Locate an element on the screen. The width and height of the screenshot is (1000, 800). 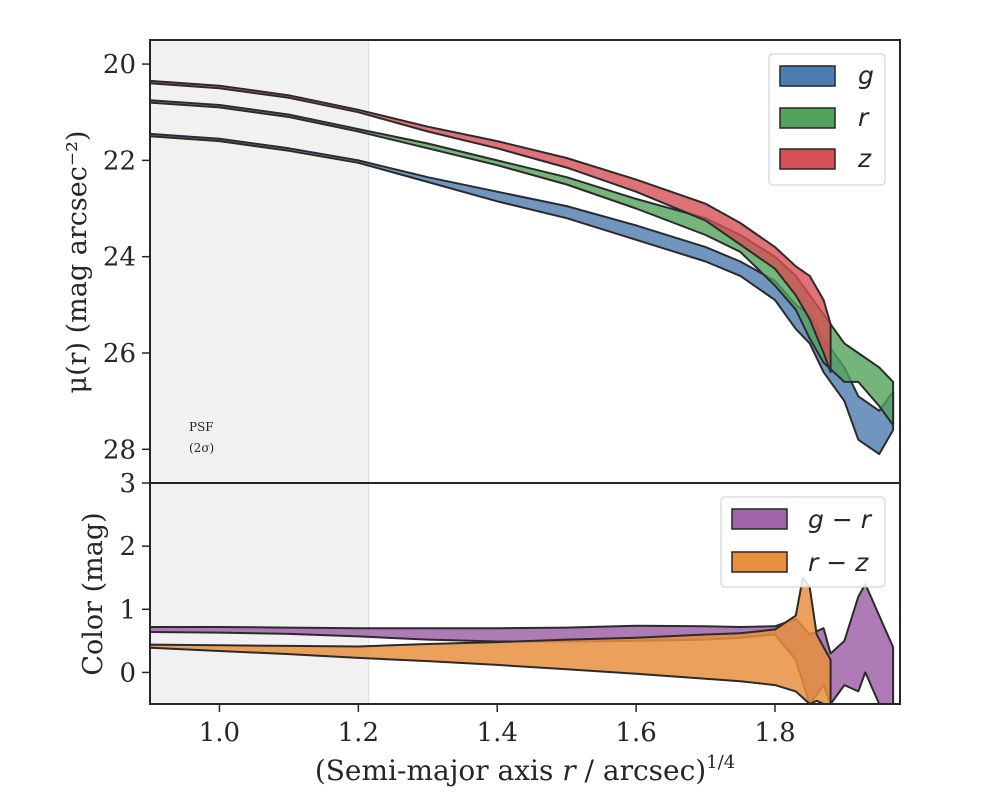
top-y-tick-label: 24 is located at coordinates (119, 258).